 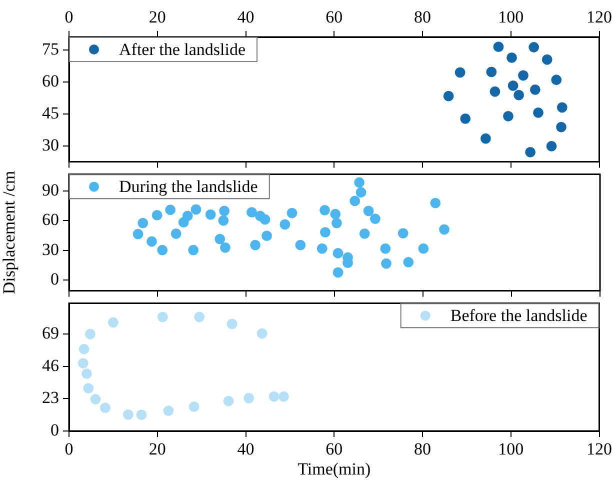 I want to click on x-tick-label: 20, so click(x=157, y=449).